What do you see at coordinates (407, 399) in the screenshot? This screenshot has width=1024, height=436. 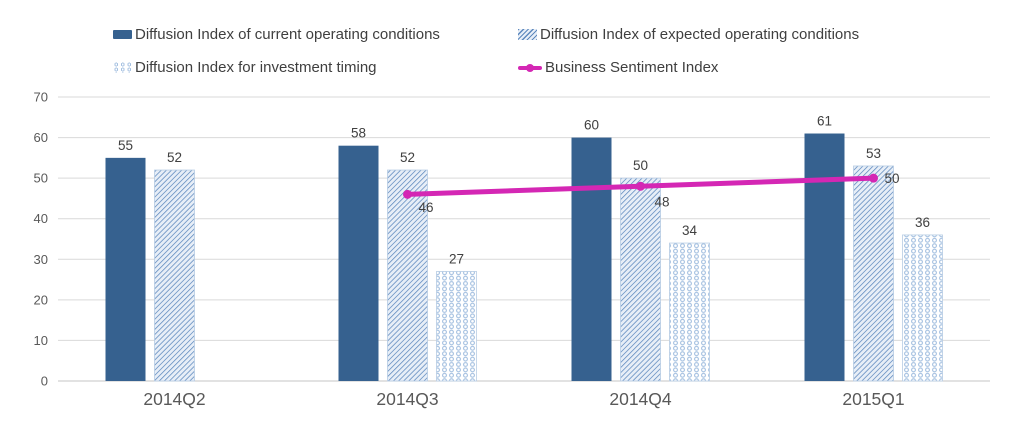 I see `category-label: 2014Q3` at bounding box center [407, 399].